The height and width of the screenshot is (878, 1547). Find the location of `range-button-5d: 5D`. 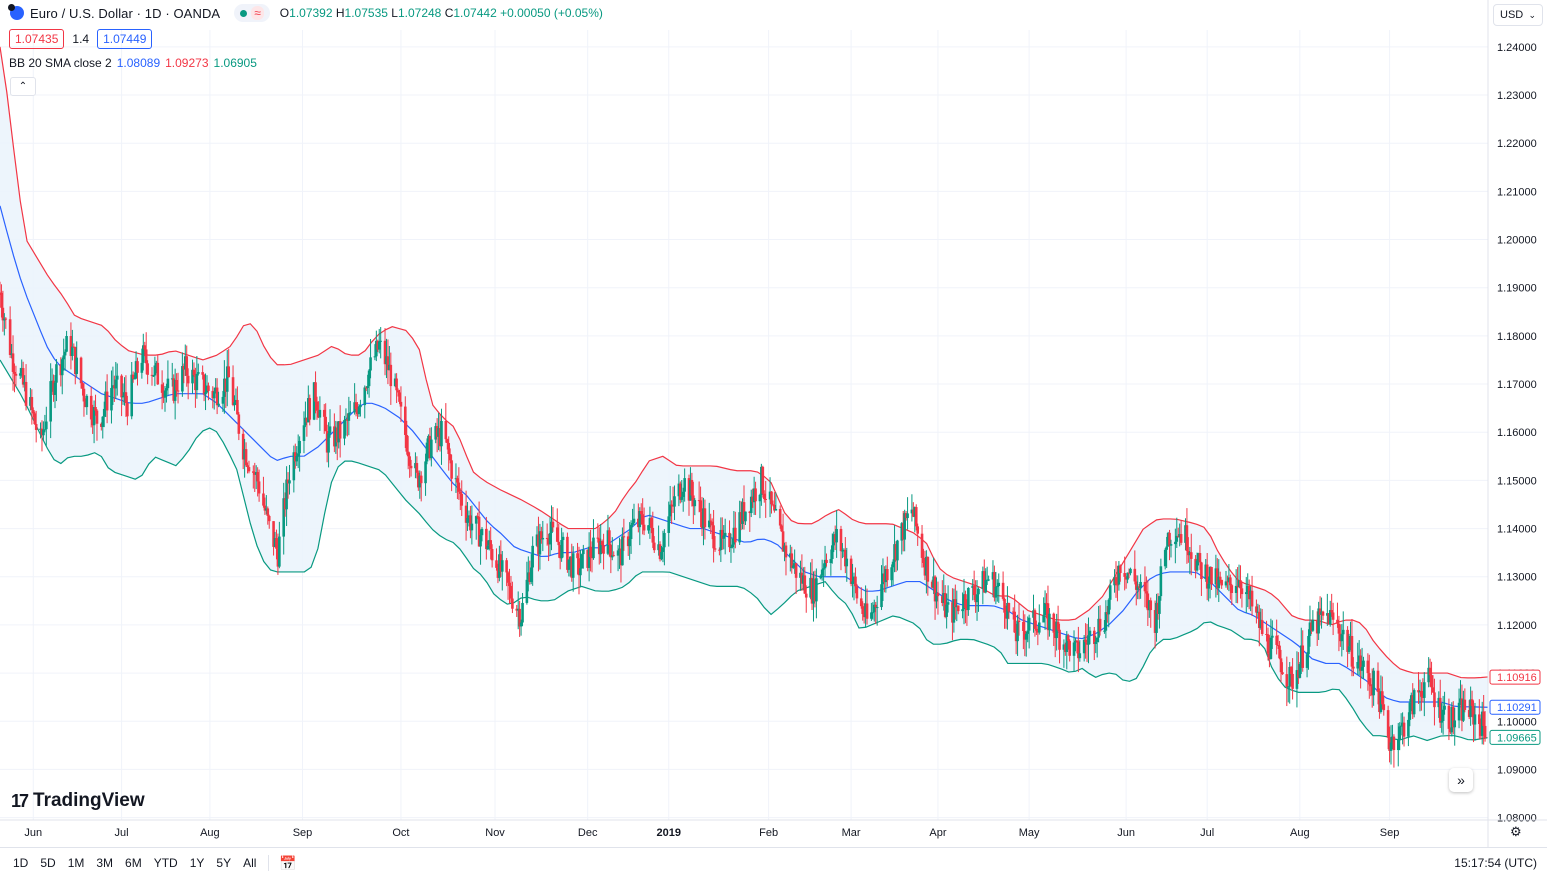

range-button-5d: 5D is located at coordinates (48, 863).